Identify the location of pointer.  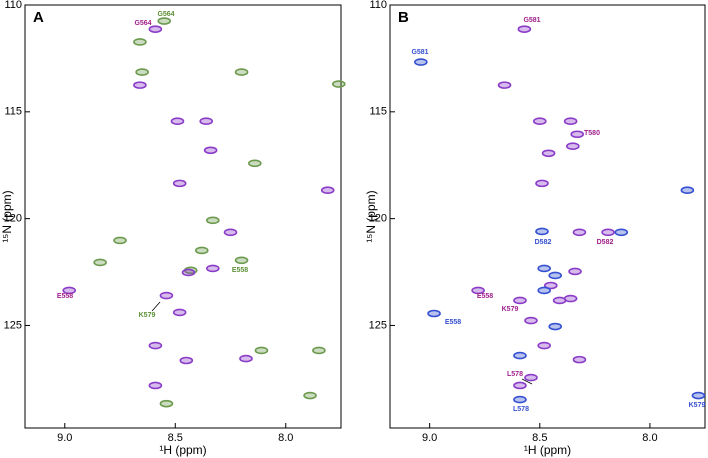
(156, 306).